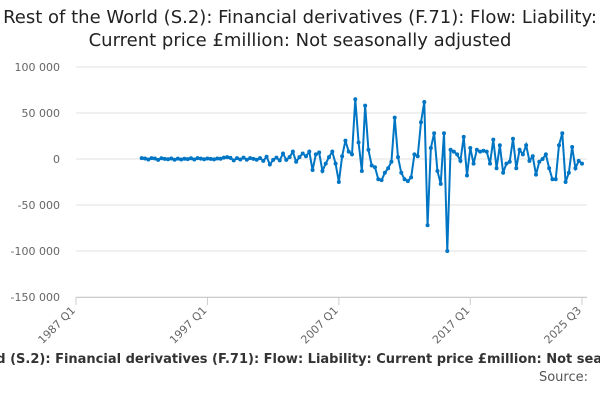 This screenshot has height=400, width=600. What do you see at coordinates (188, 325) in the screenshot?
I see `x-tick-label: 1997 Q1` at bounding box center [188, 325].